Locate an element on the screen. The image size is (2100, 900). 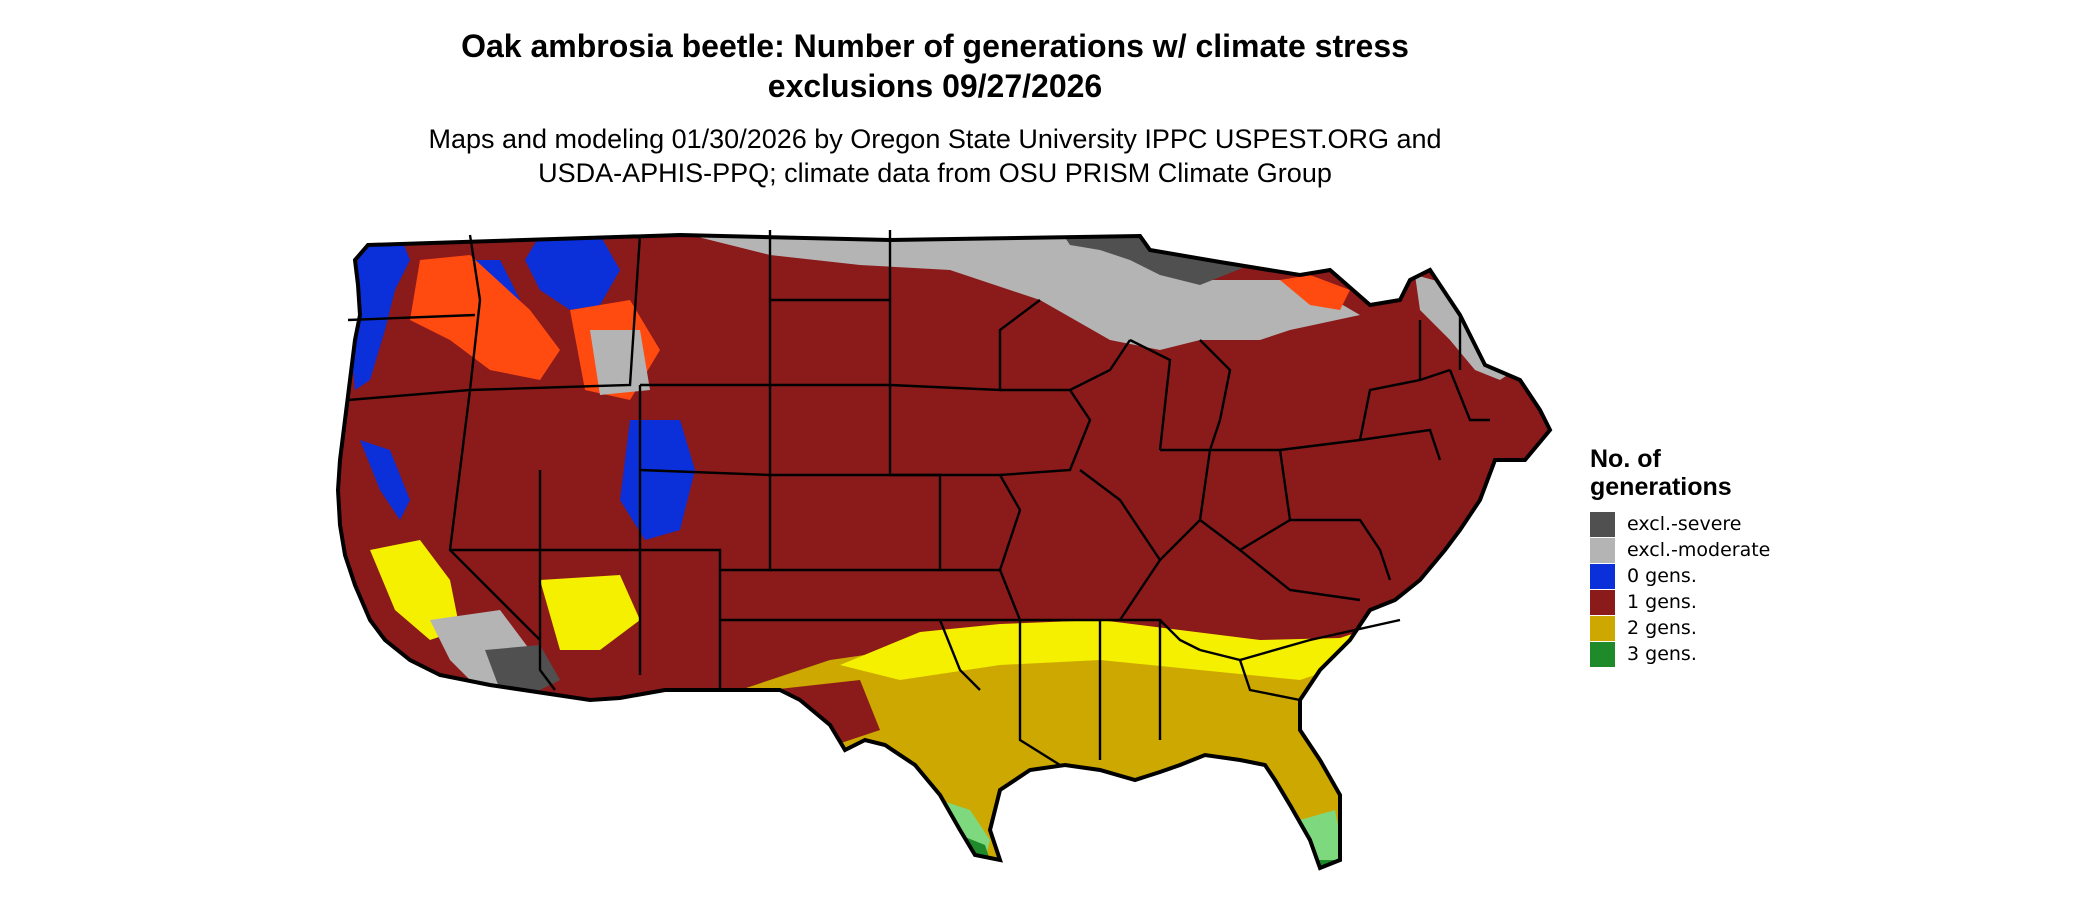
legend-swatch-excl-severe is located at coordinates (1602, 524).